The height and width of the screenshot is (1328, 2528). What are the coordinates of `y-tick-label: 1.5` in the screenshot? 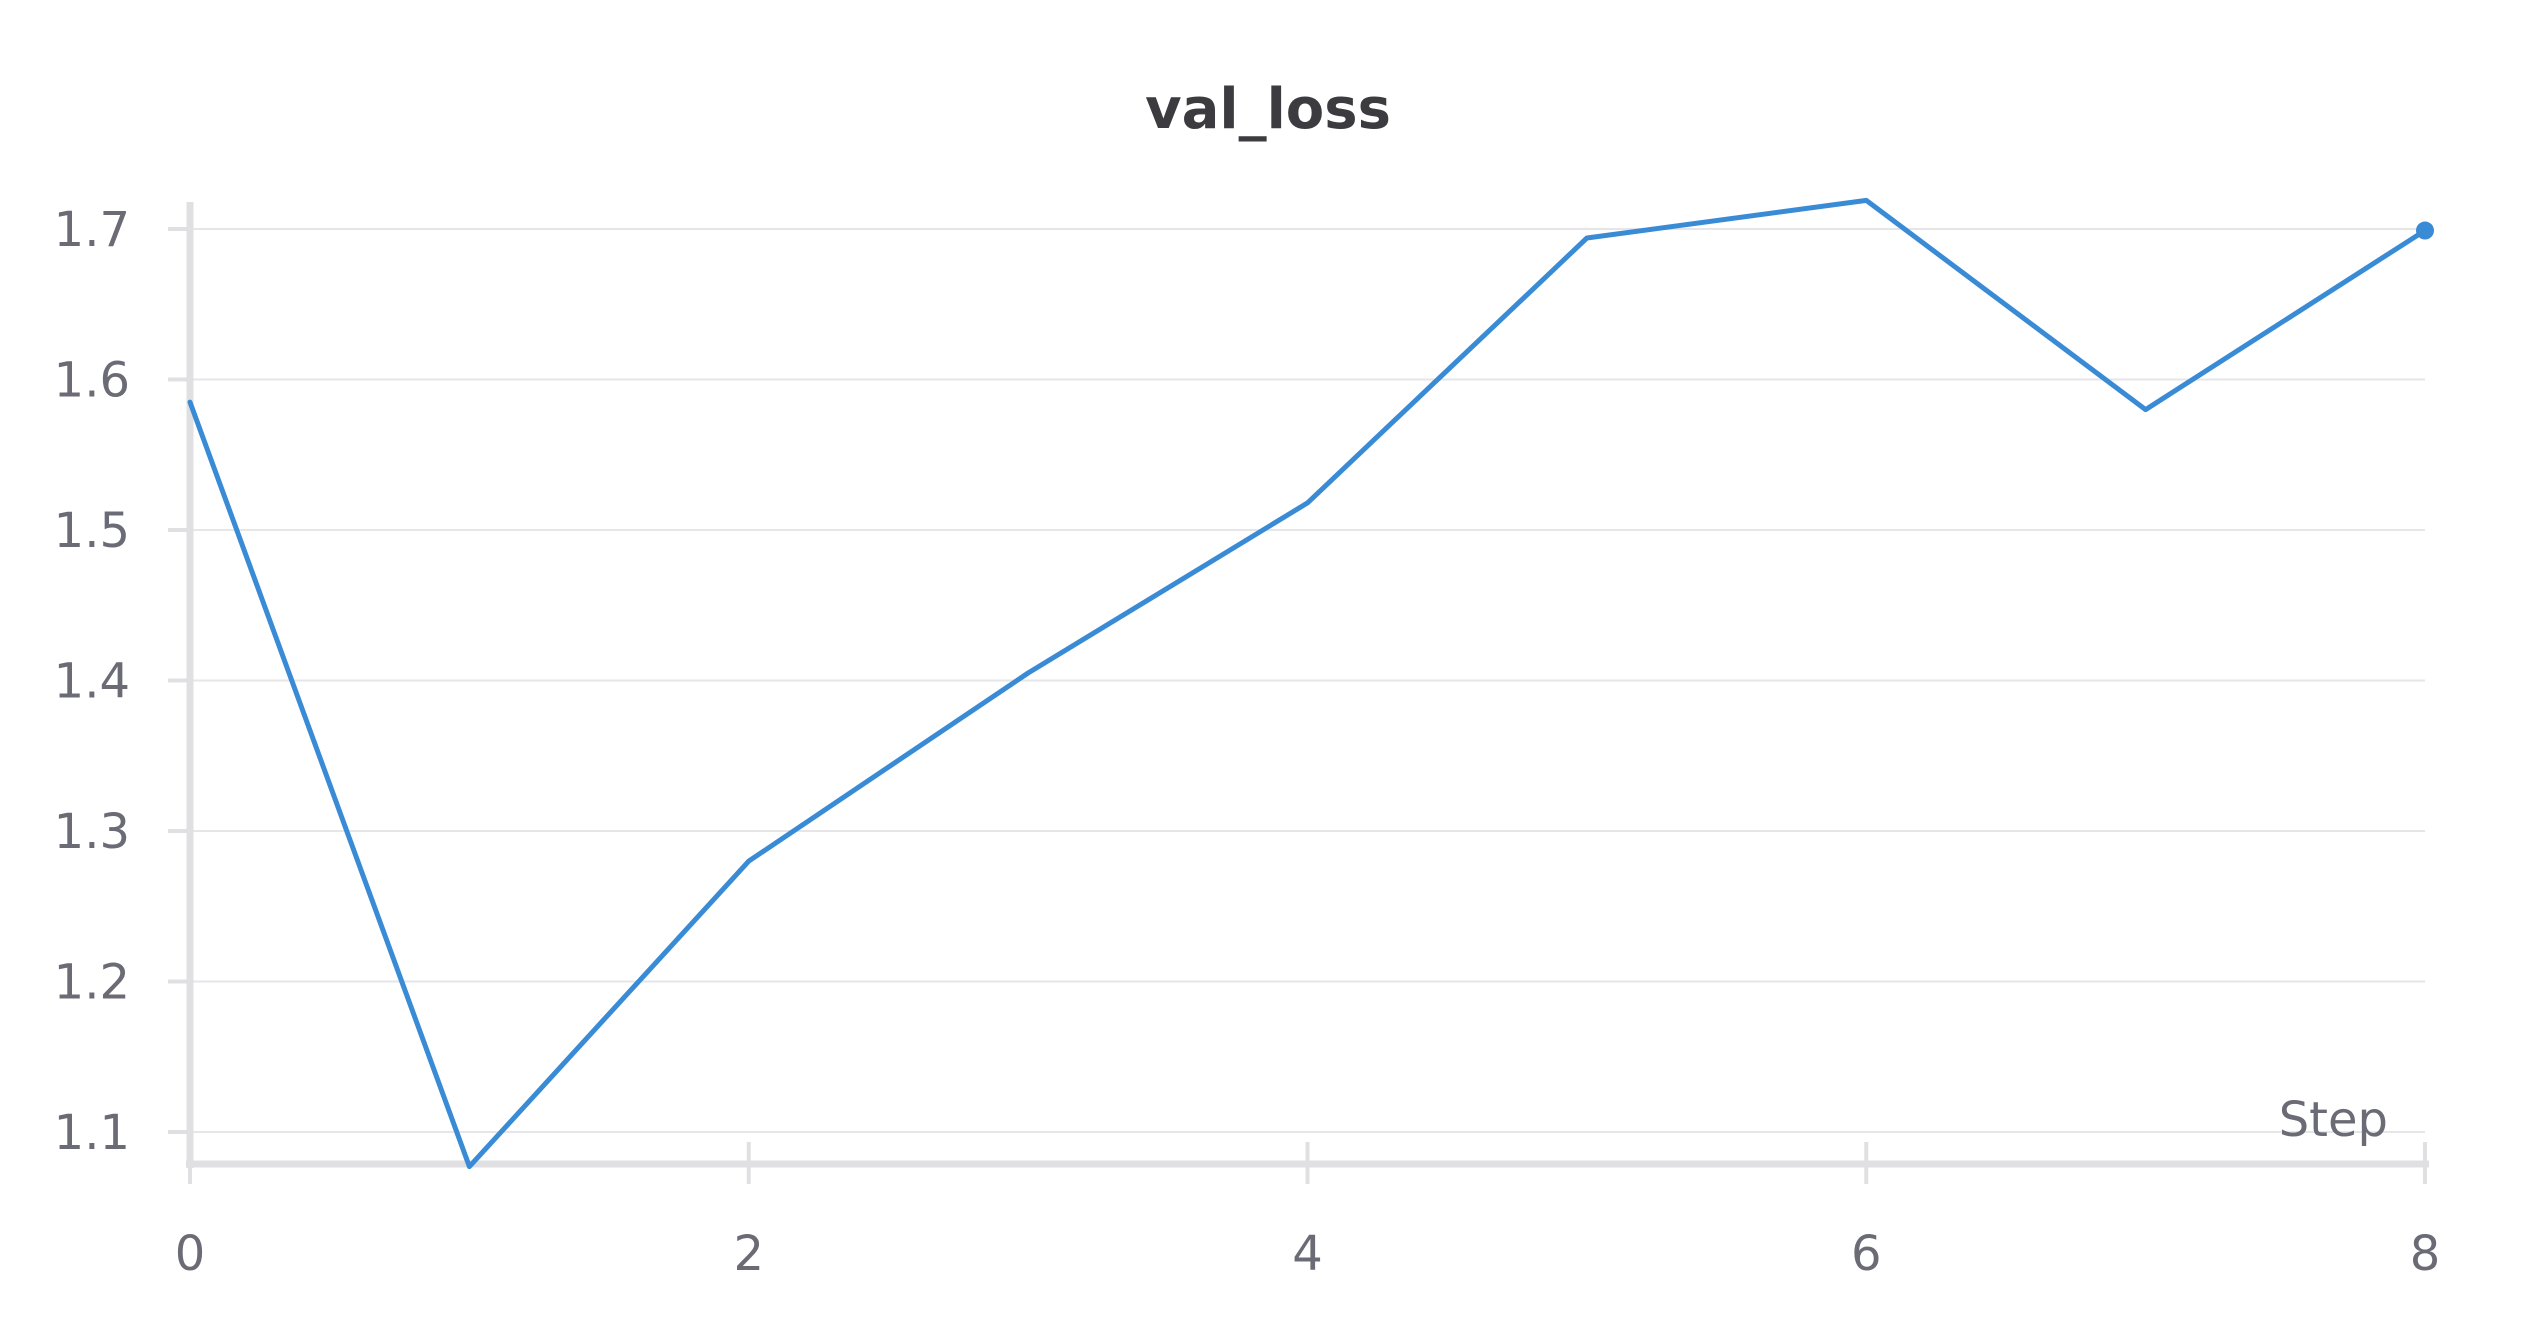 It's located at (92, 531).